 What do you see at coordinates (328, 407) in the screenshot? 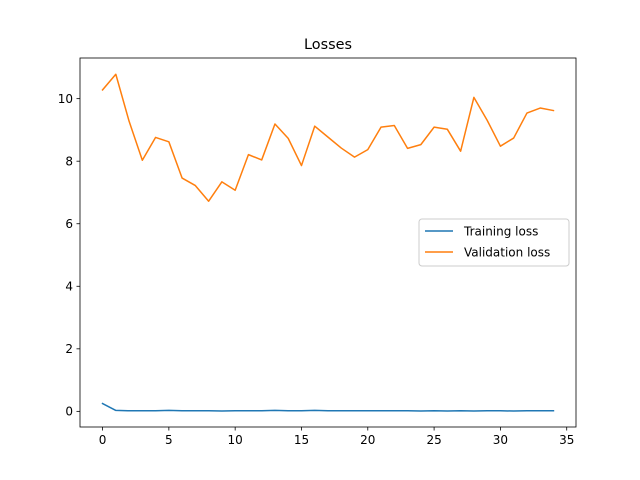
I see `series-line-training-loss` at bounding box center [328, 407].